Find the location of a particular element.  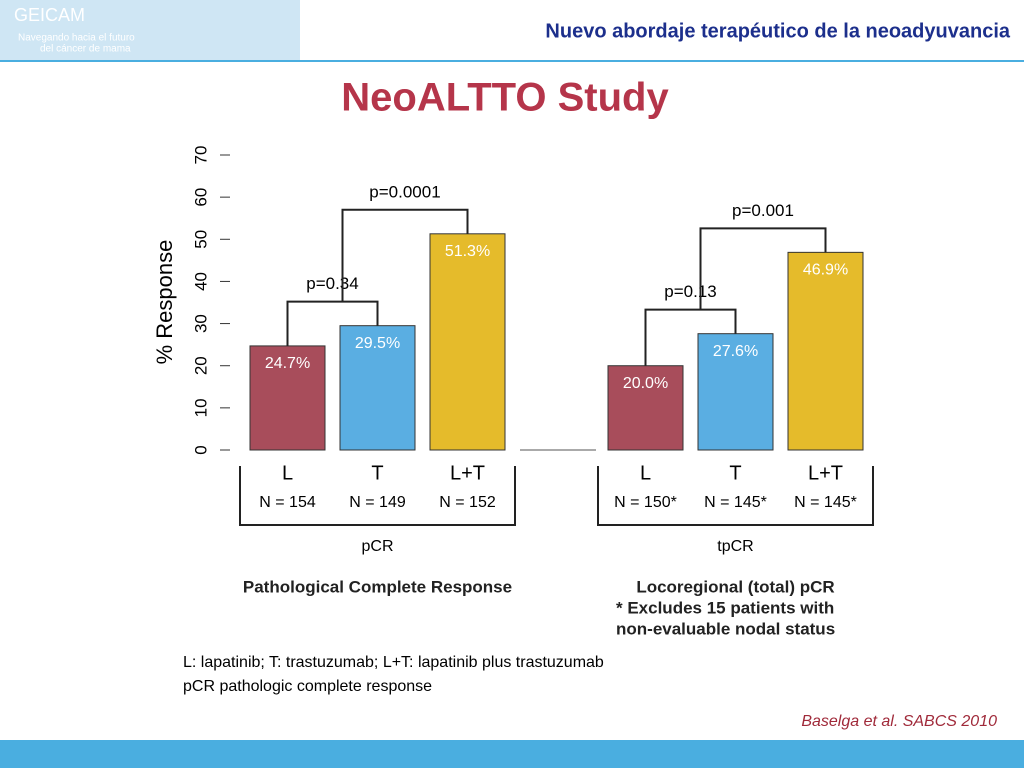

logo-text: del cáncer de mama is located at coordinates (85, 49).